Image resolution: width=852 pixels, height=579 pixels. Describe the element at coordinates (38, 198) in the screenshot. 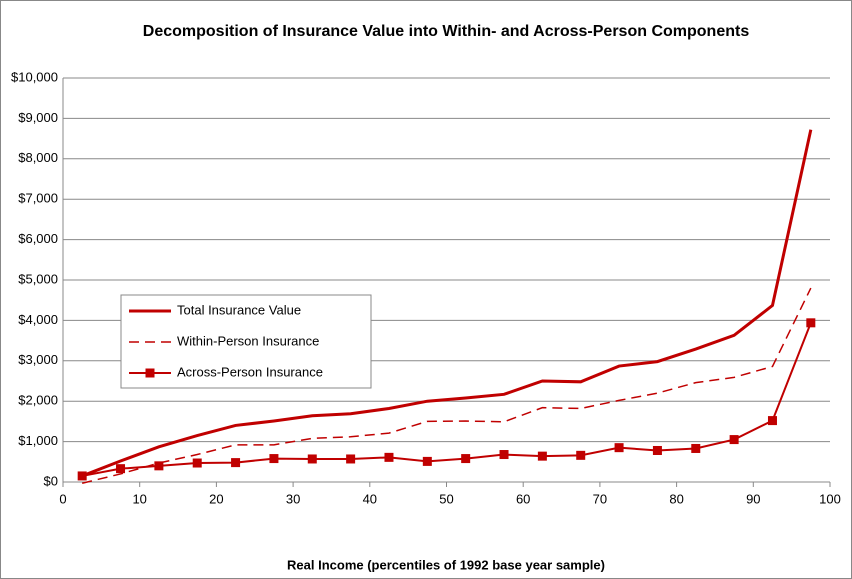

I see `y-tick-label: $7,000` at that location.